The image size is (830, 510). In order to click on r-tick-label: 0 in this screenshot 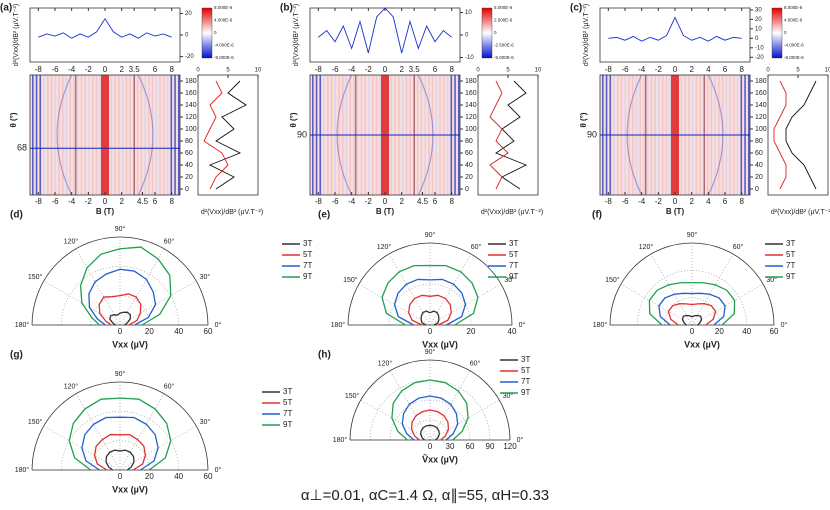, I will do `click(430, 331)`.